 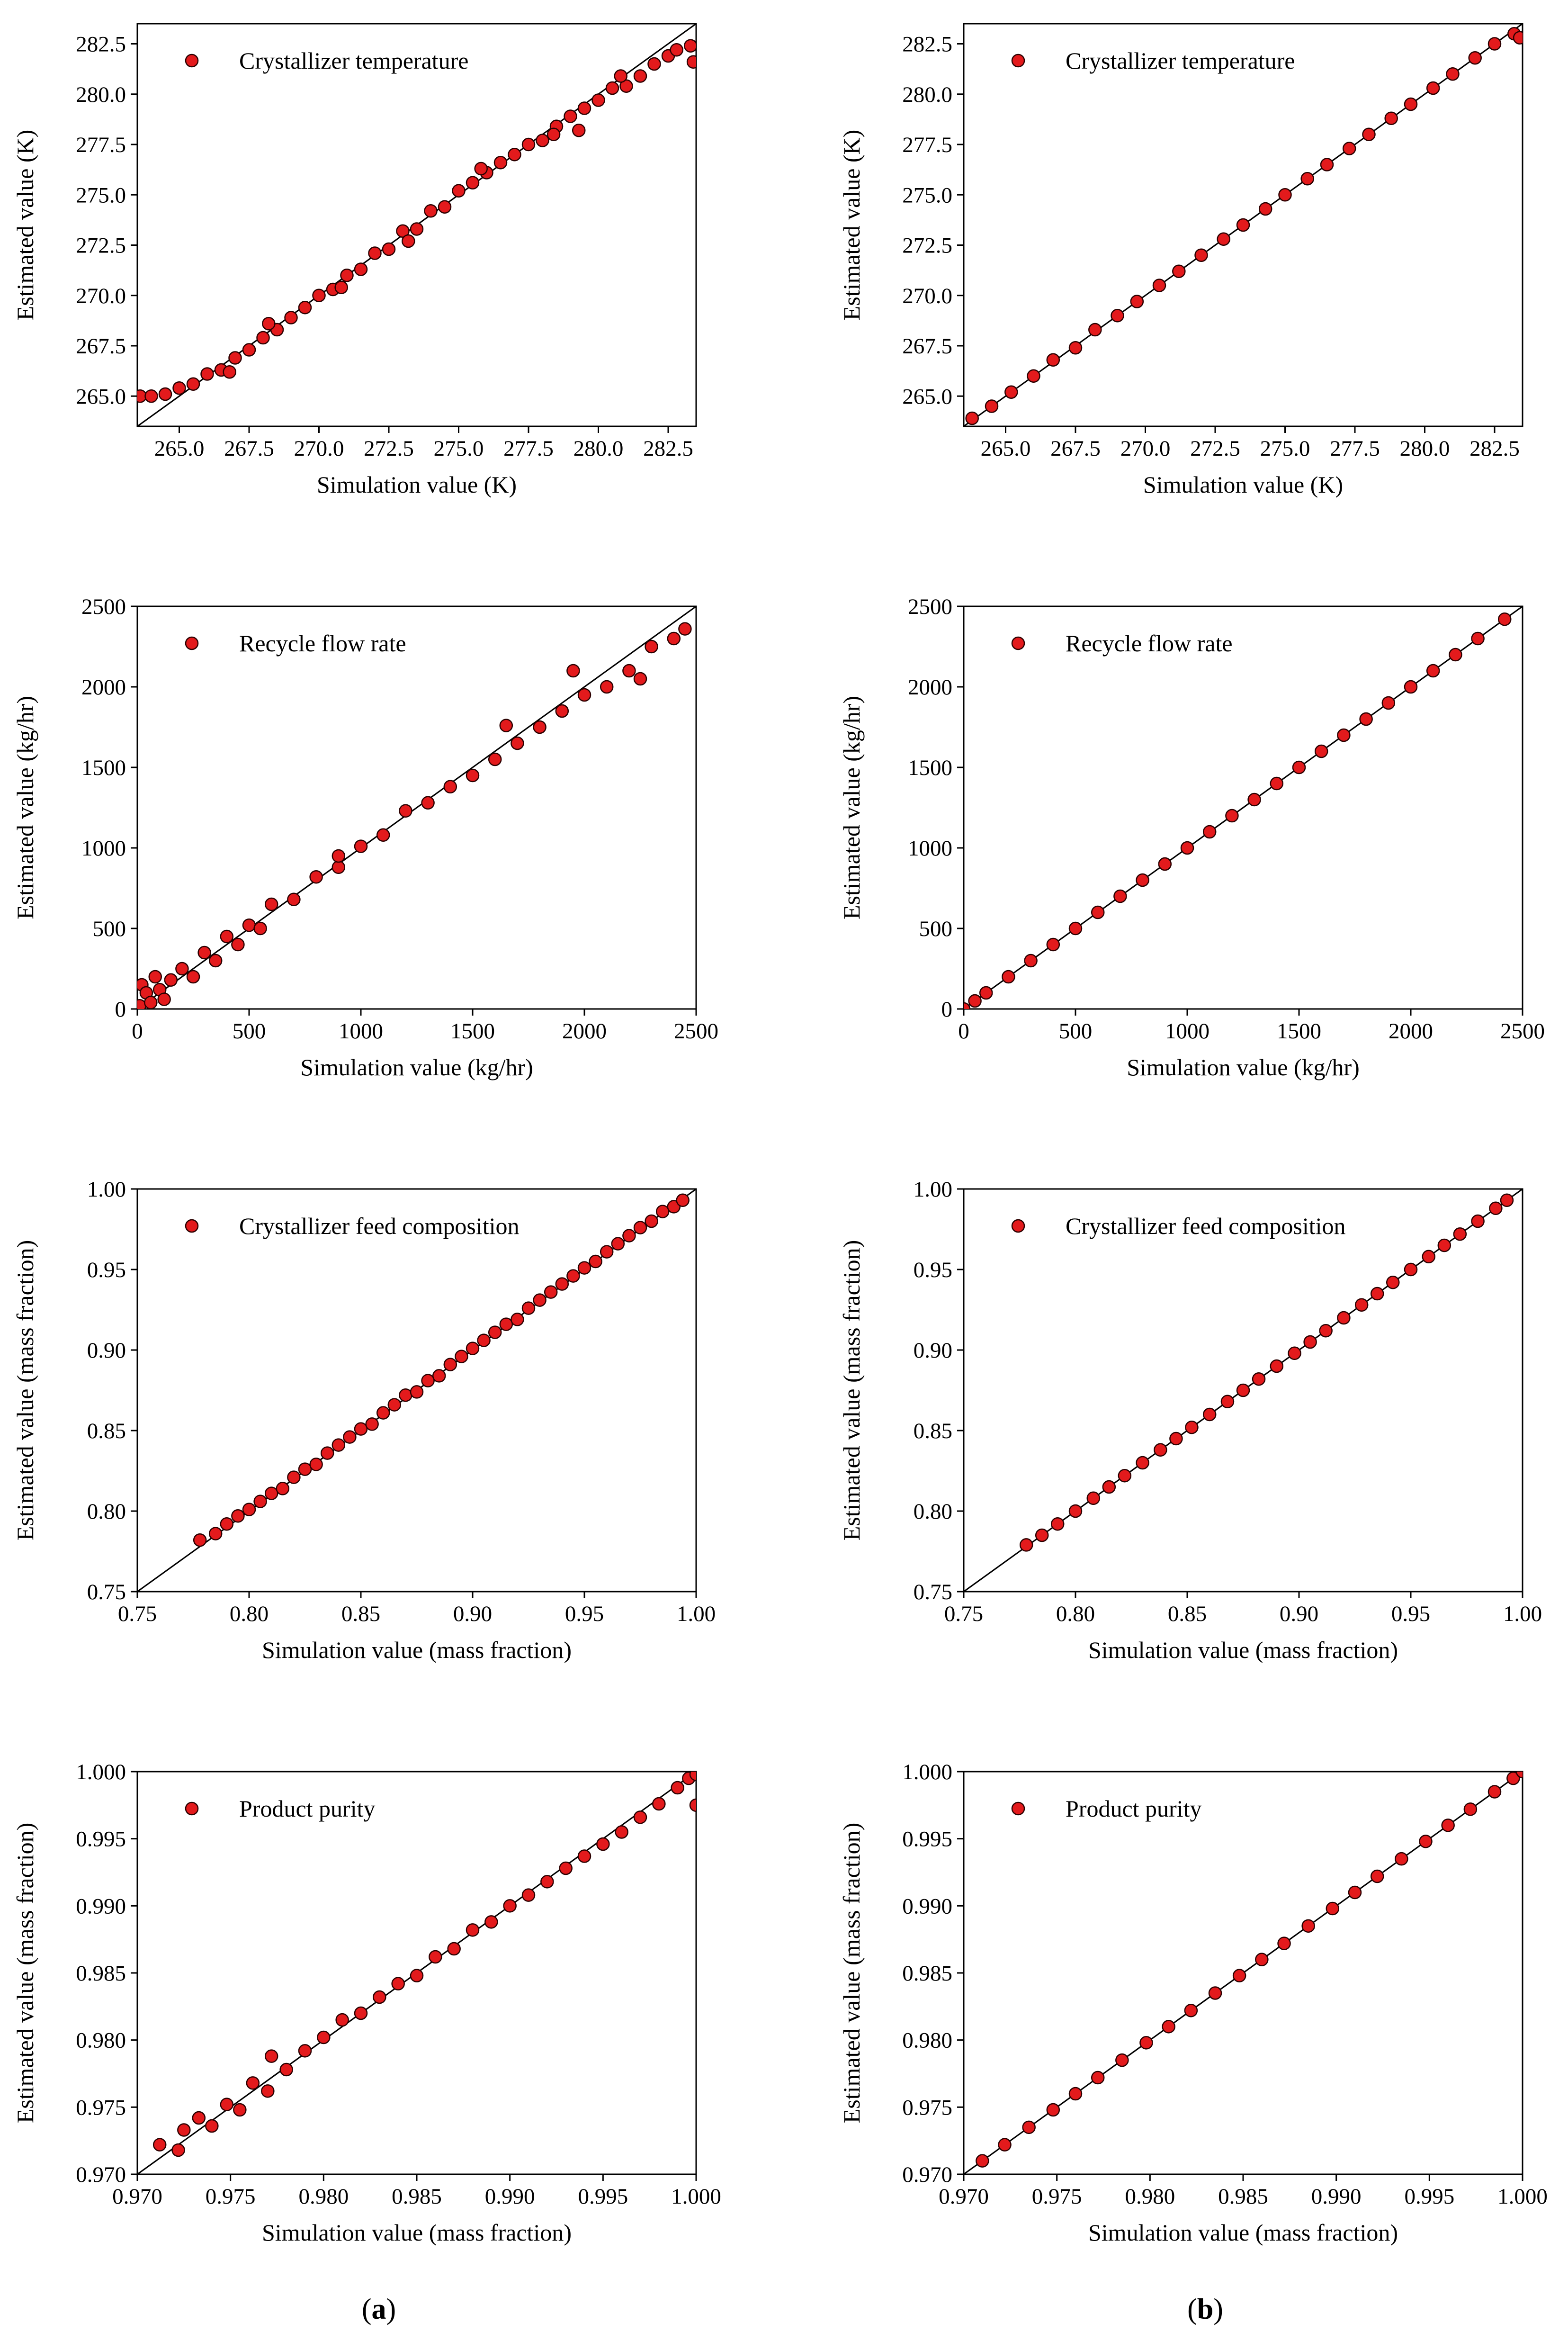 I want to click on y-axis-title: Estimated value (mass fraction), so click(x=25, y=1974).